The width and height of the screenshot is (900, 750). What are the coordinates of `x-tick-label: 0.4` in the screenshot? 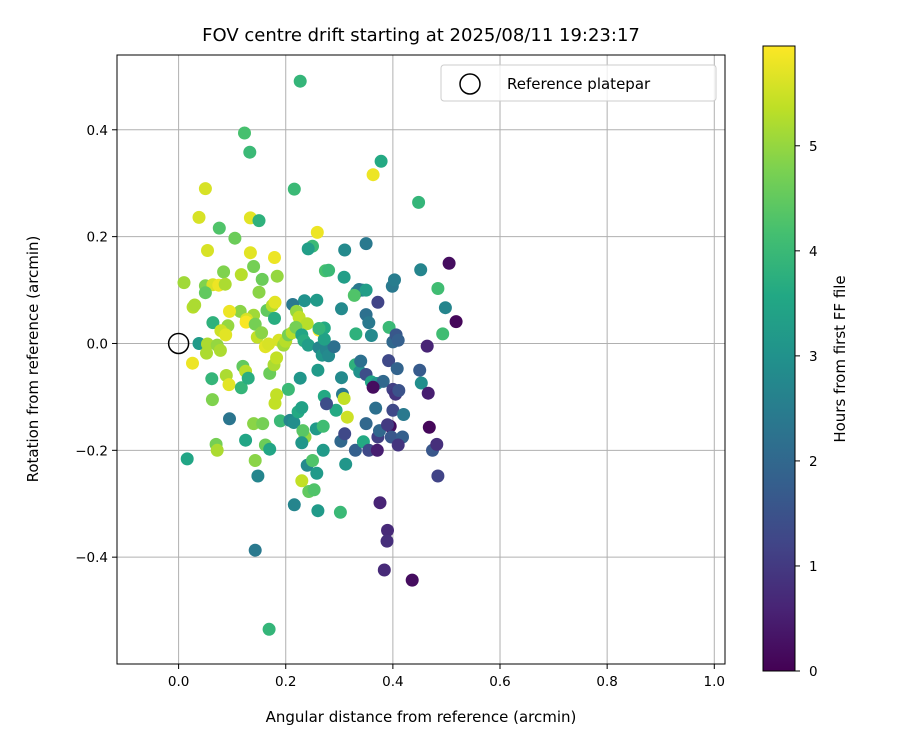 It's located at (392, 682).